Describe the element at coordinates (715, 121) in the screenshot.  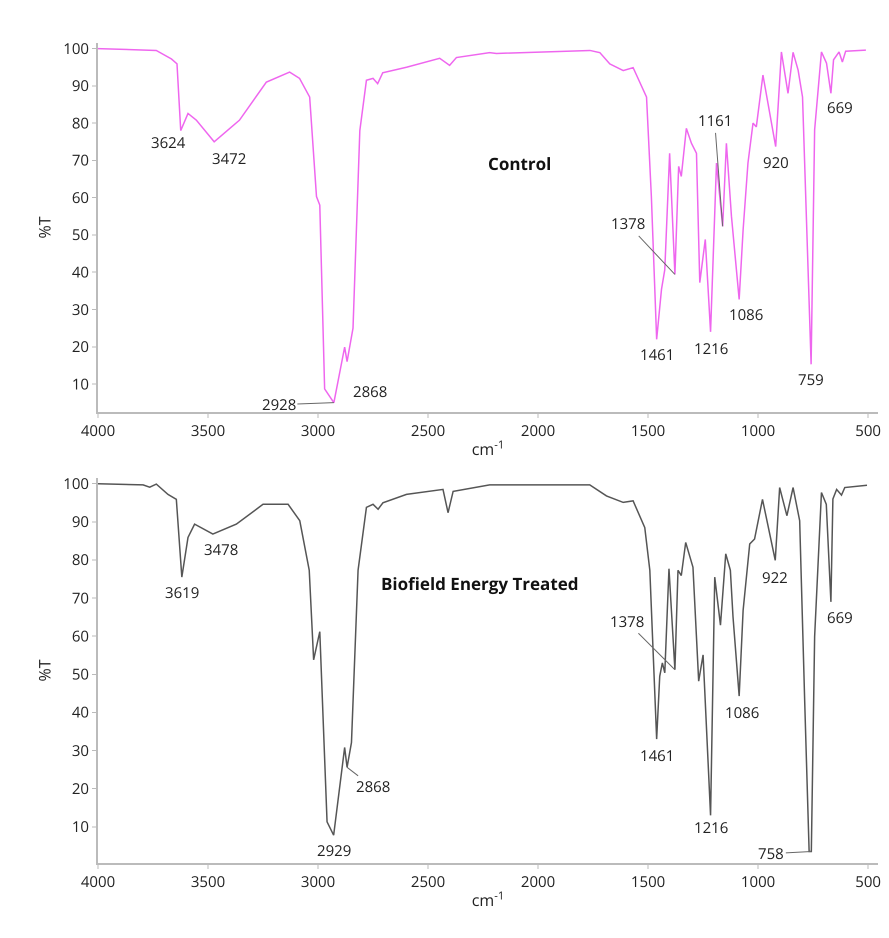
I see `annotation: 1161` at that location.